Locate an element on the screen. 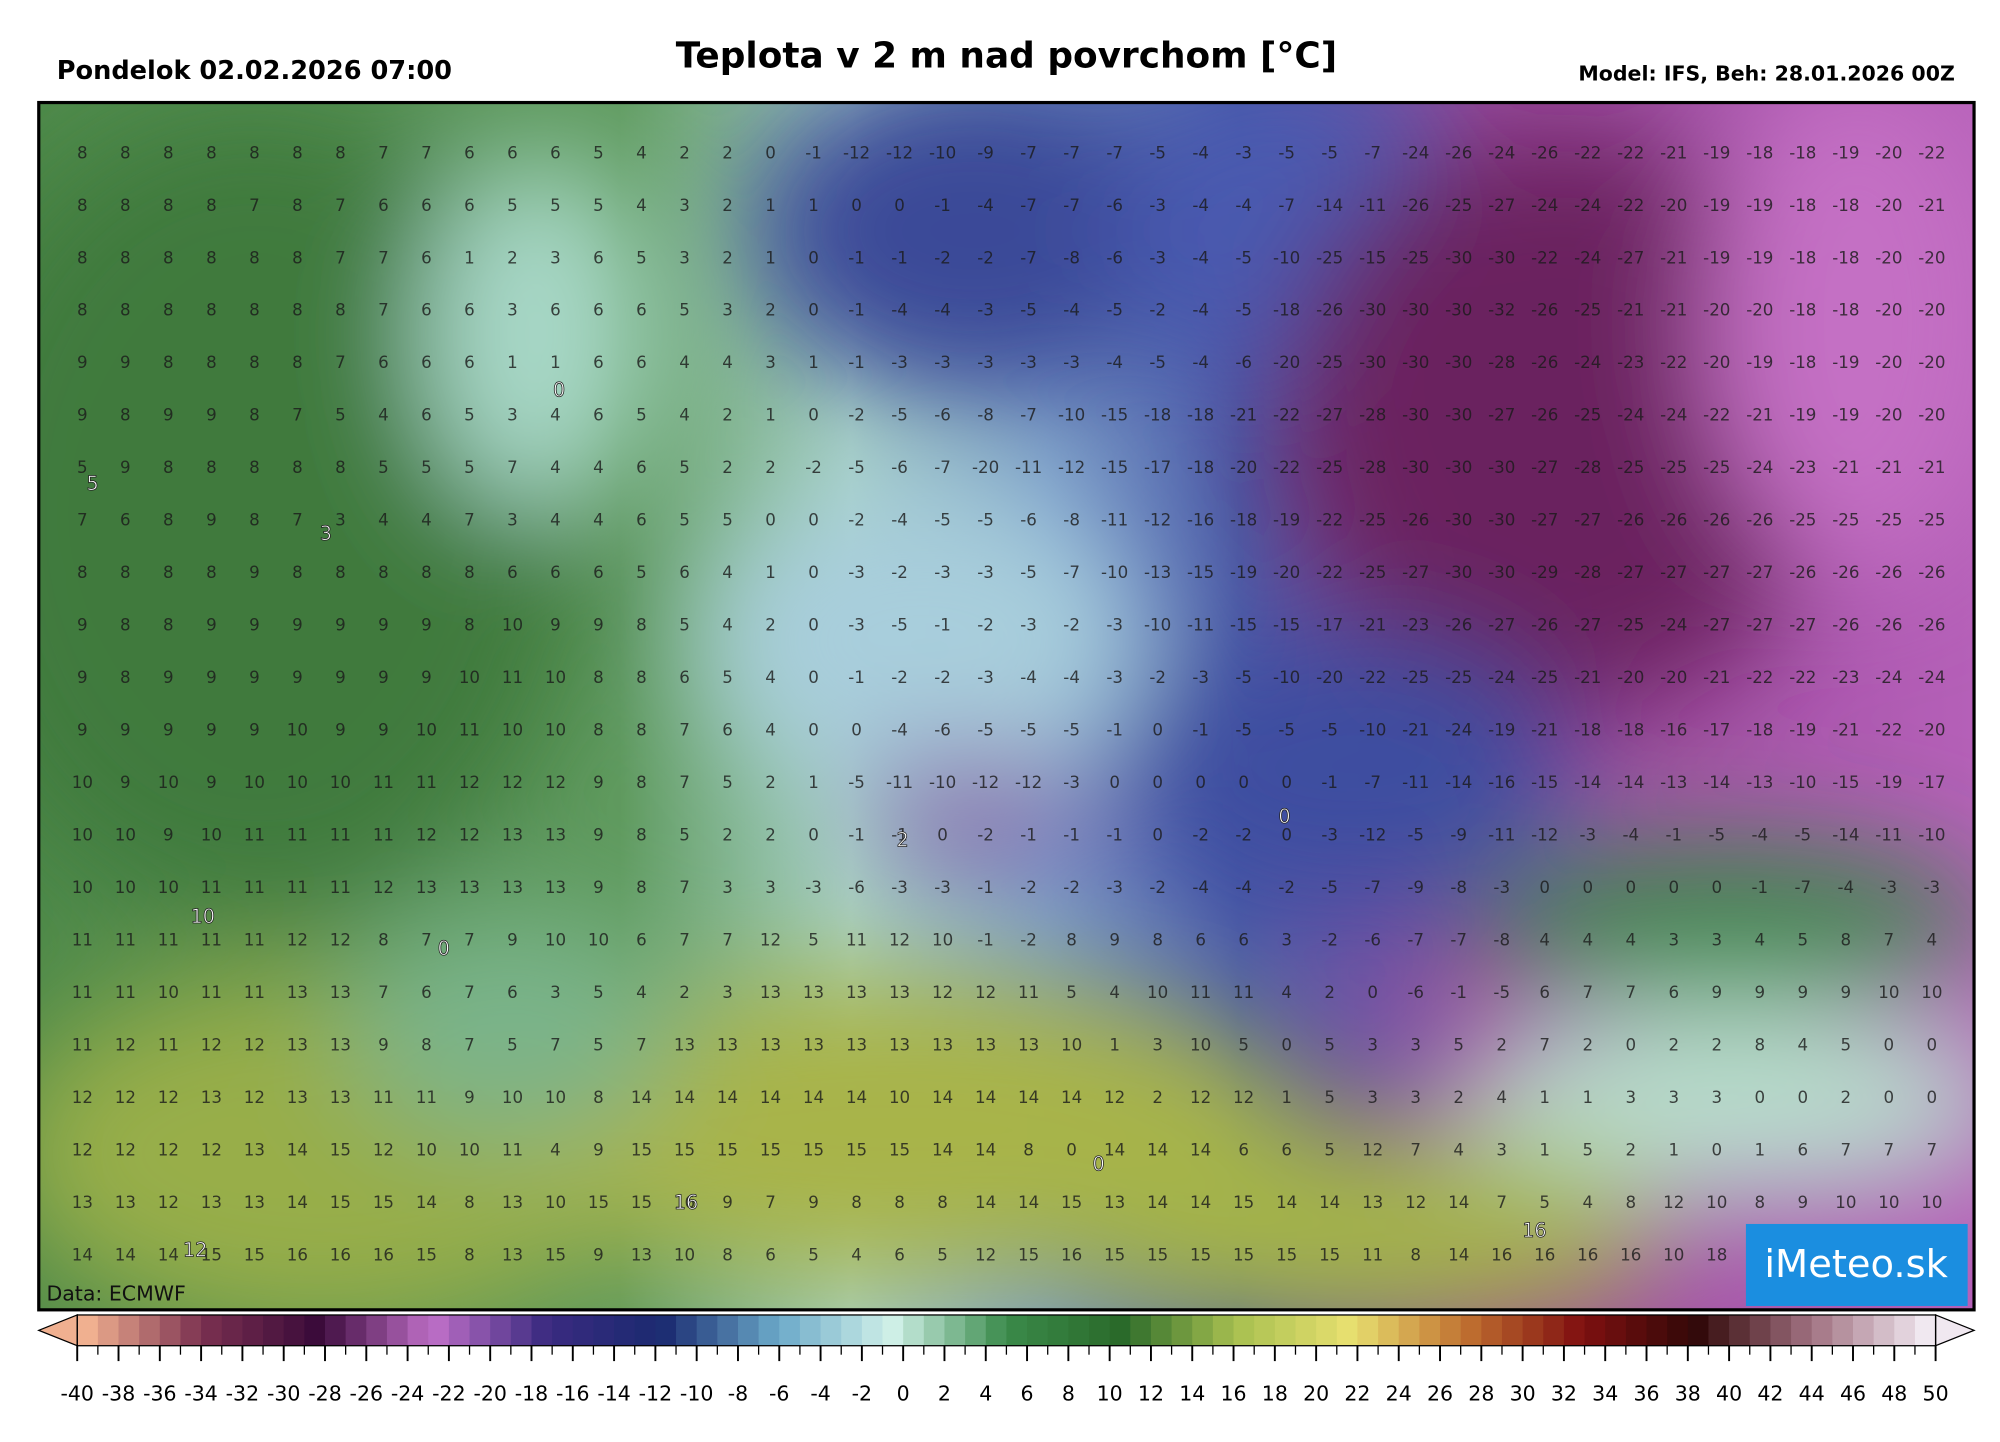 The width and height of the screenshot is (2000, 1442). colorbar-tick-label: 8 is located at coordinates (1068, 1393).